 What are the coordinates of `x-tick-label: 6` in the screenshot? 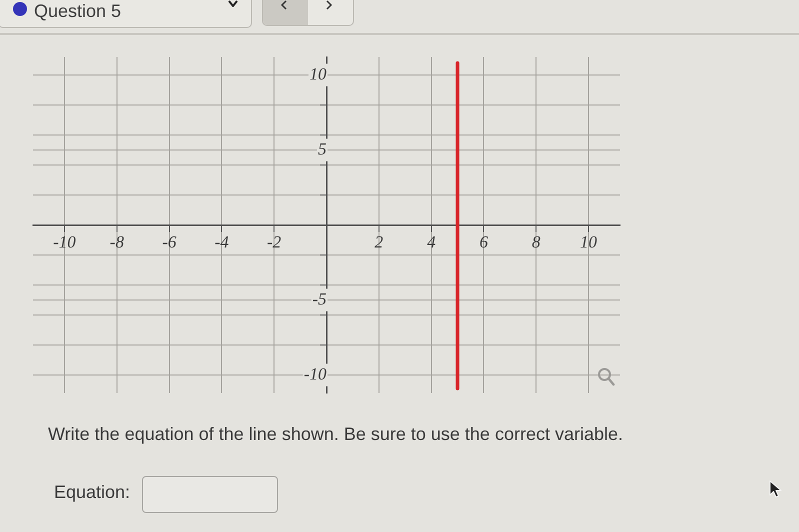 It's located at (483, 242).